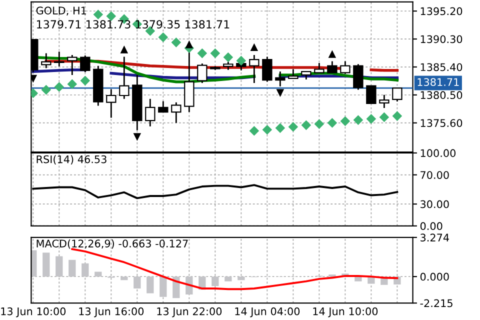 The width and height of the screenshot is (480, 320). I want to click on x-tick-label: 14 Jun 10:00, so click(345, 312).